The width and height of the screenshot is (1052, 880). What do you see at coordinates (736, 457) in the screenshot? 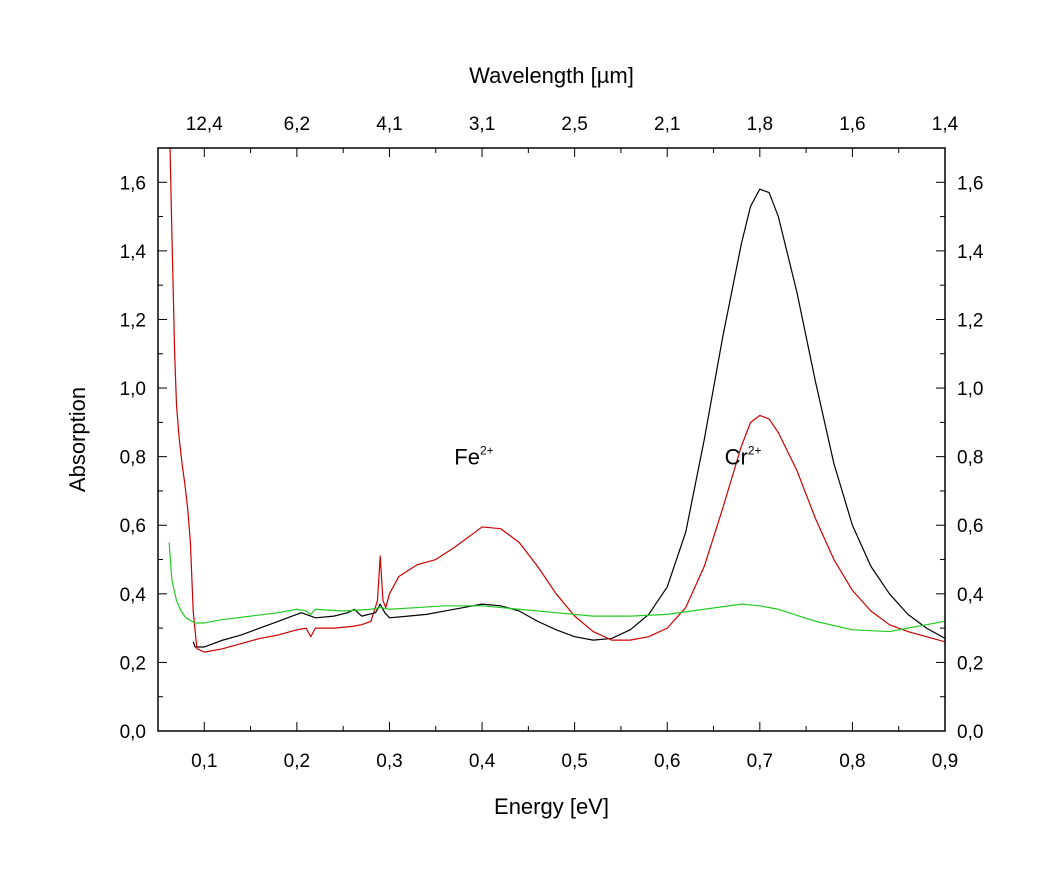
I see `annotation-base: Cr` at bounding box center [736, 457].